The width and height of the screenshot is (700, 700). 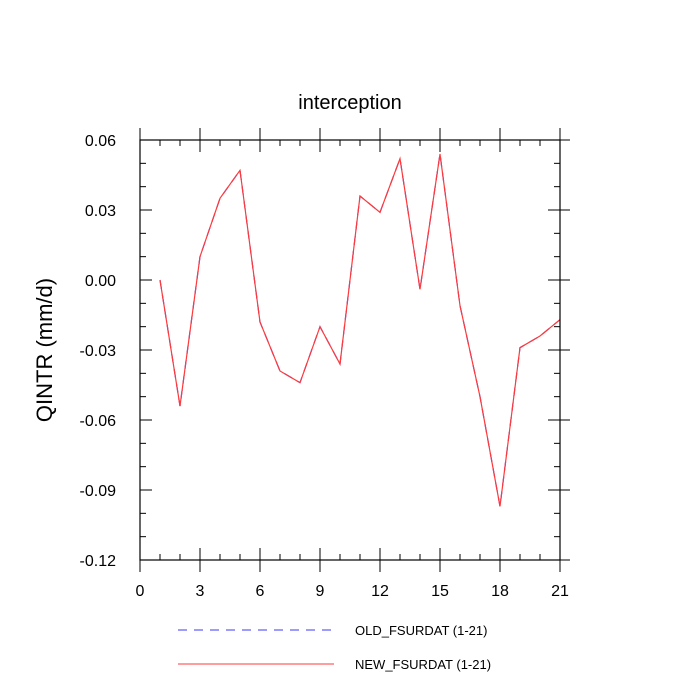 I want to click on y-tick-label: 0.00, so click(x=100, y=281).